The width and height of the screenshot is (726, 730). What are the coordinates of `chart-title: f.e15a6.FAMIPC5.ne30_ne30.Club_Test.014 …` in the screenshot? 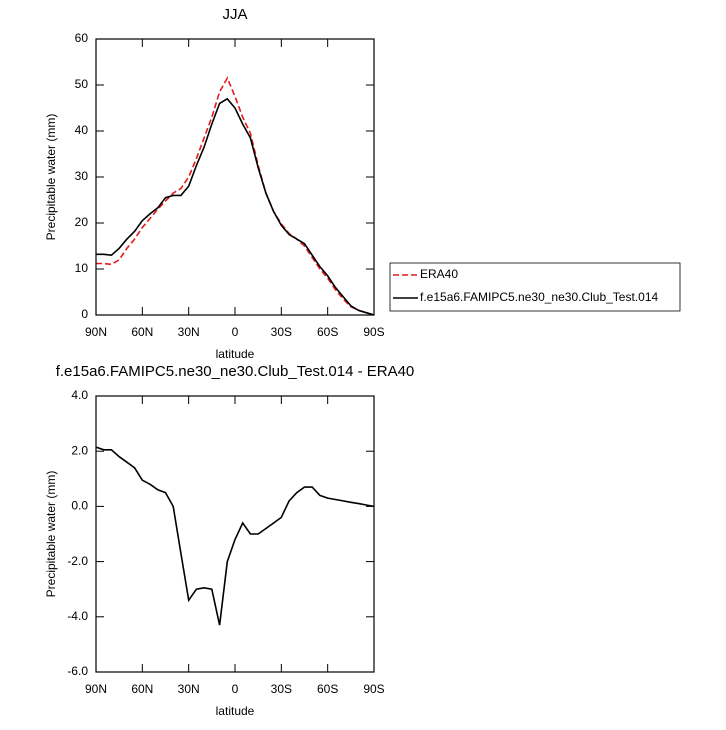 It's located at (235, 371).